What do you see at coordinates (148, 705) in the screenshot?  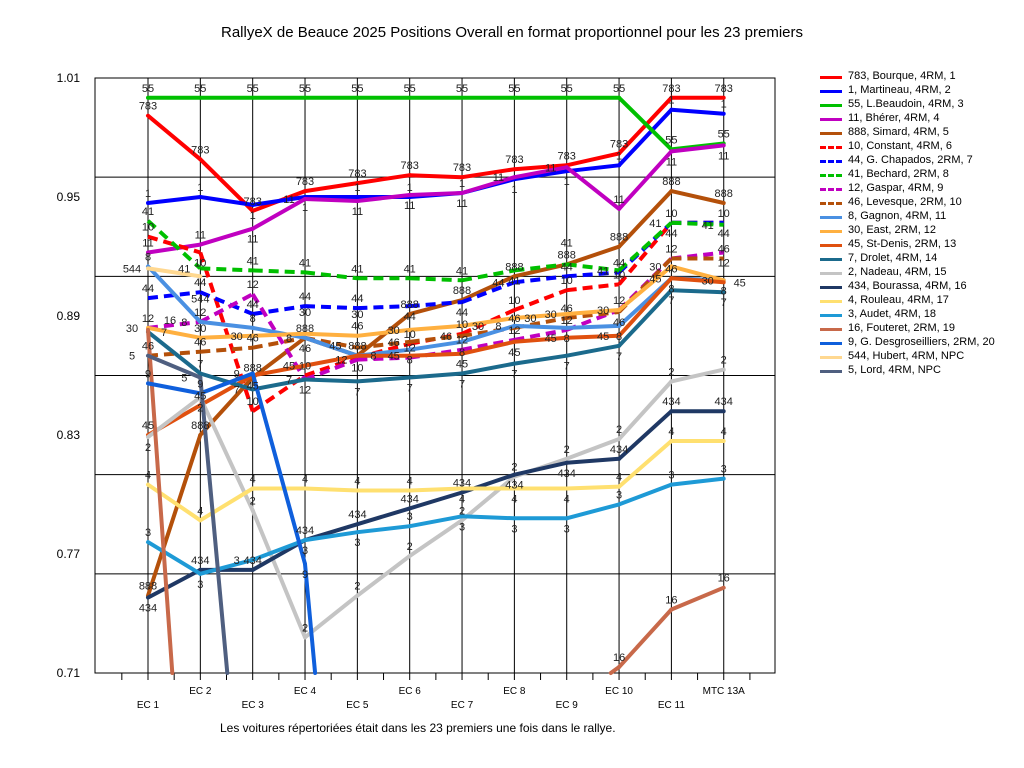 I see `x-tick-label: EC 1` at bounding box center [148, 705].